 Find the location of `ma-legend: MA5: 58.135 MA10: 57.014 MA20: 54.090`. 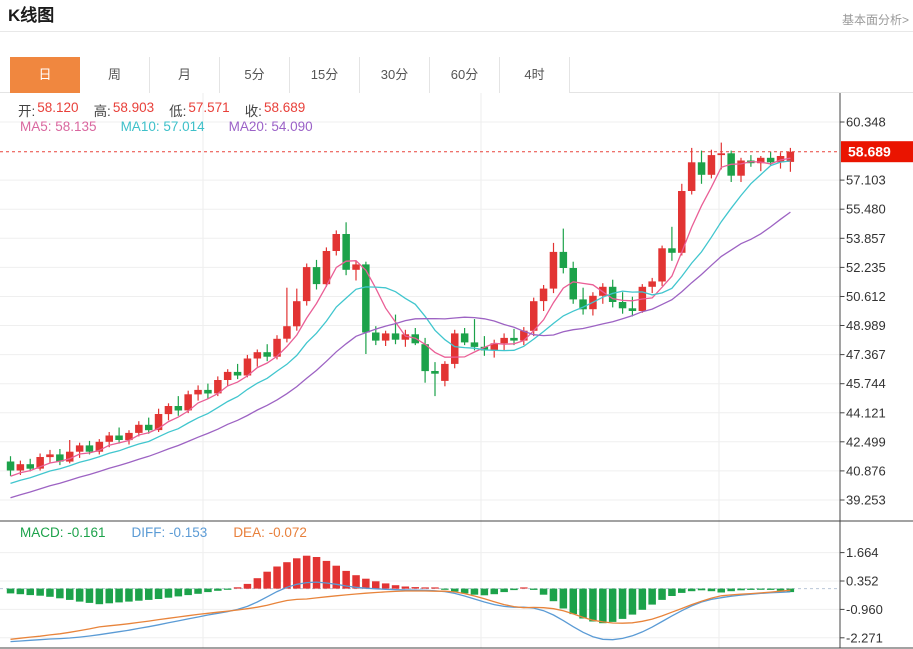

ma-legend: MA5: 58.135 MA10: 57.014 MA20: 54.090 is located at coordinates (166, 126).